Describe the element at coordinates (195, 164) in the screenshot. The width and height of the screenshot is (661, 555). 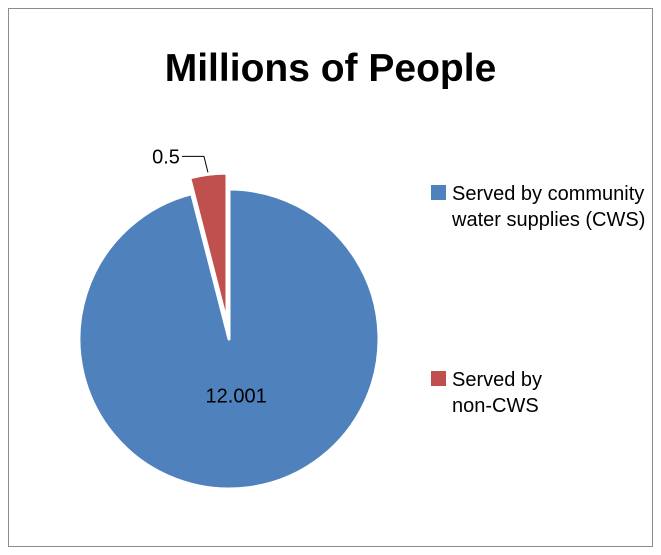
I see `data-label-leader-line` at that location.